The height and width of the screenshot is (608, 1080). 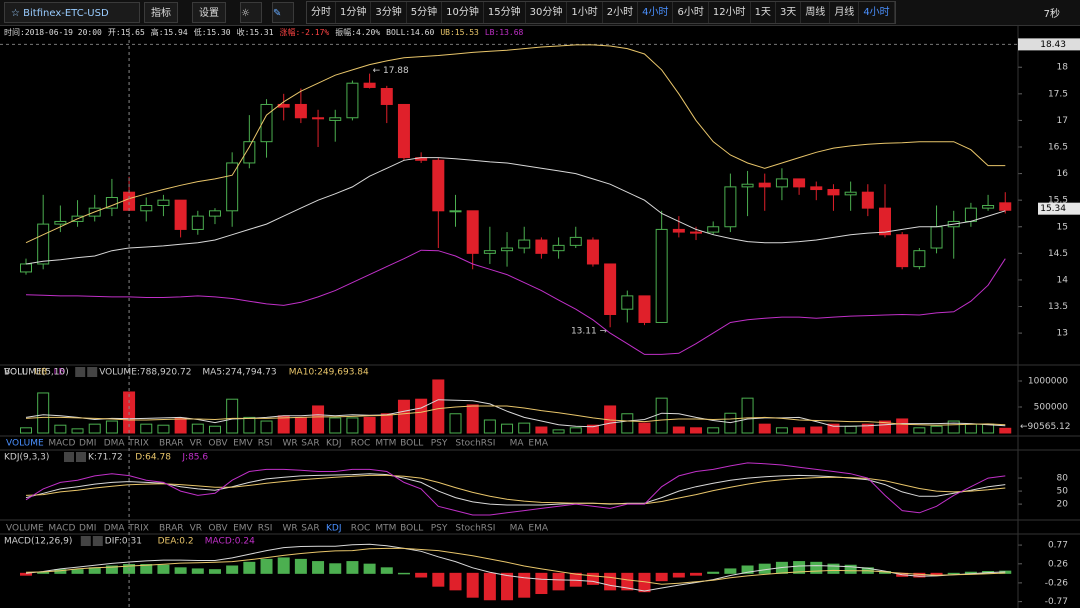 What do you see at coordinates (321, 12) in the screenshot?
I see `timeframe: 分时` at bounding box center [321, 12].